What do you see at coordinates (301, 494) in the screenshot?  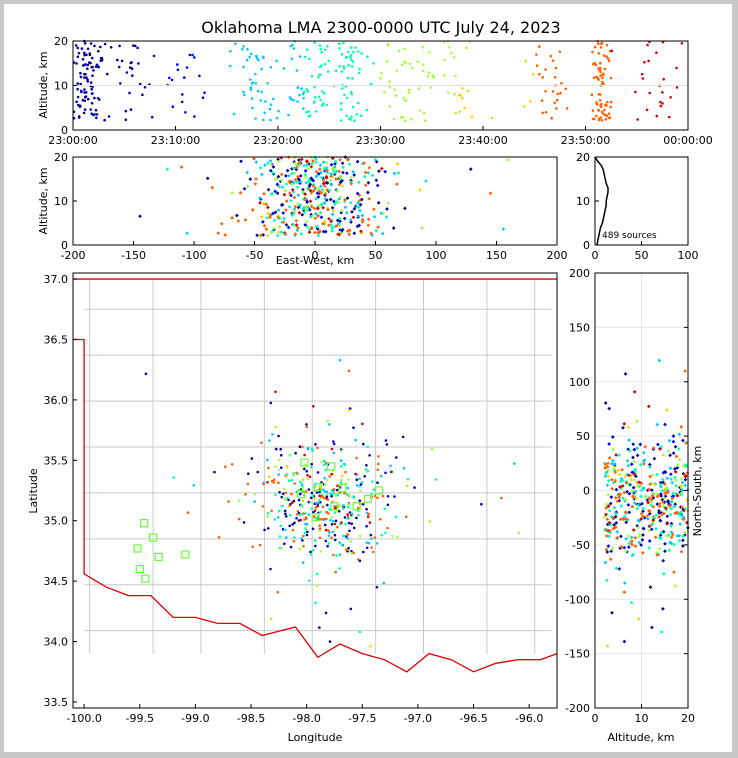 I see `station-marker` at bounding box center [301, 494].